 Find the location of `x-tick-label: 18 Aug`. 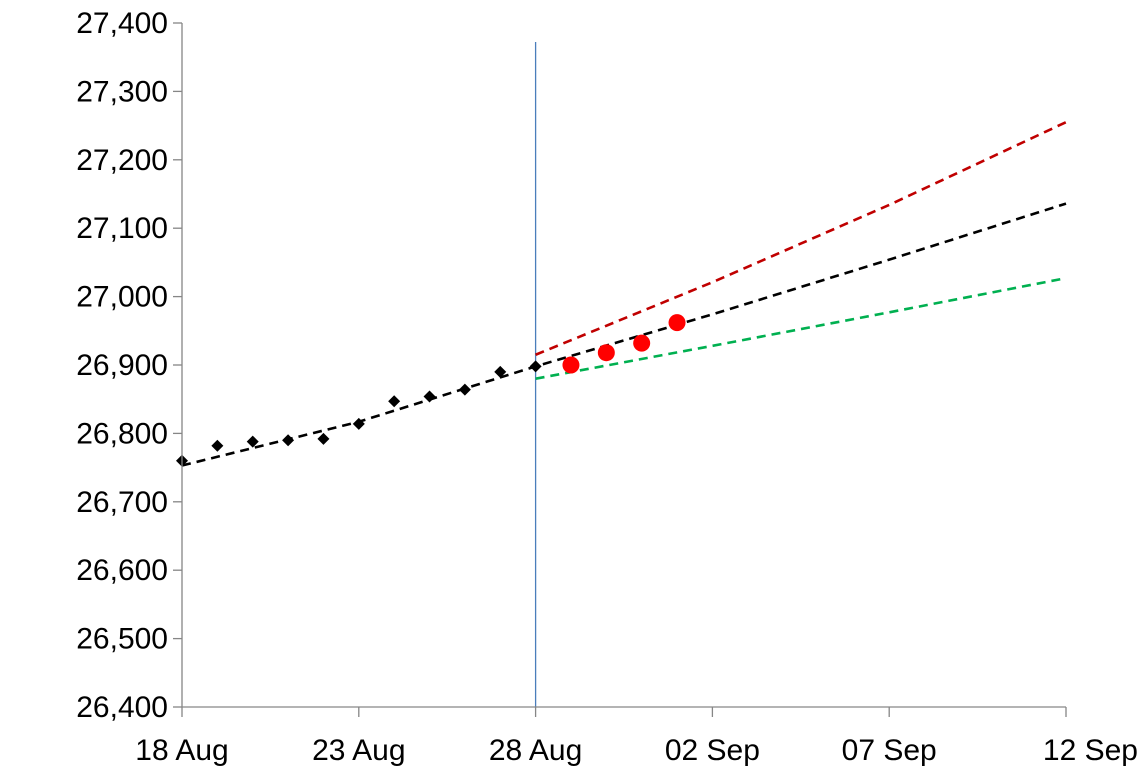

x-tick-label: 18 Aug is located at coordinates (181, 750).